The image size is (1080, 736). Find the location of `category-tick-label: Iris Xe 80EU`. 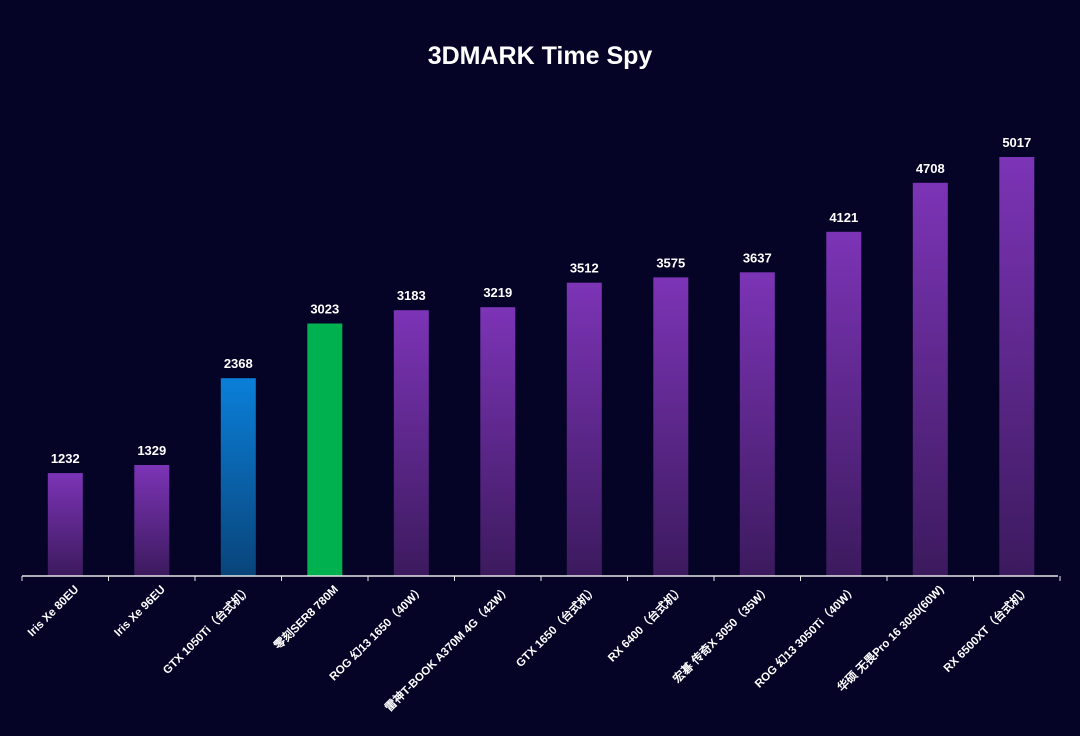

category-tick-label: Iris Xe 80EU is located at coordinates (53, 611).